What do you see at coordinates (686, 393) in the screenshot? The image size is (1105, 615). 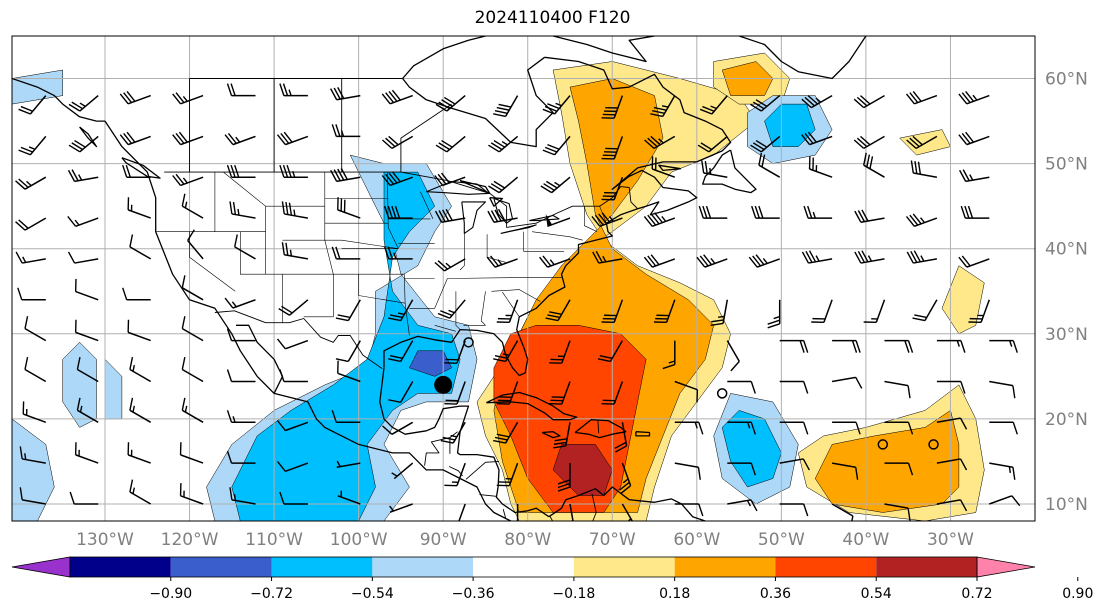 I see `marker-layer` at bounding box center [686, 393].